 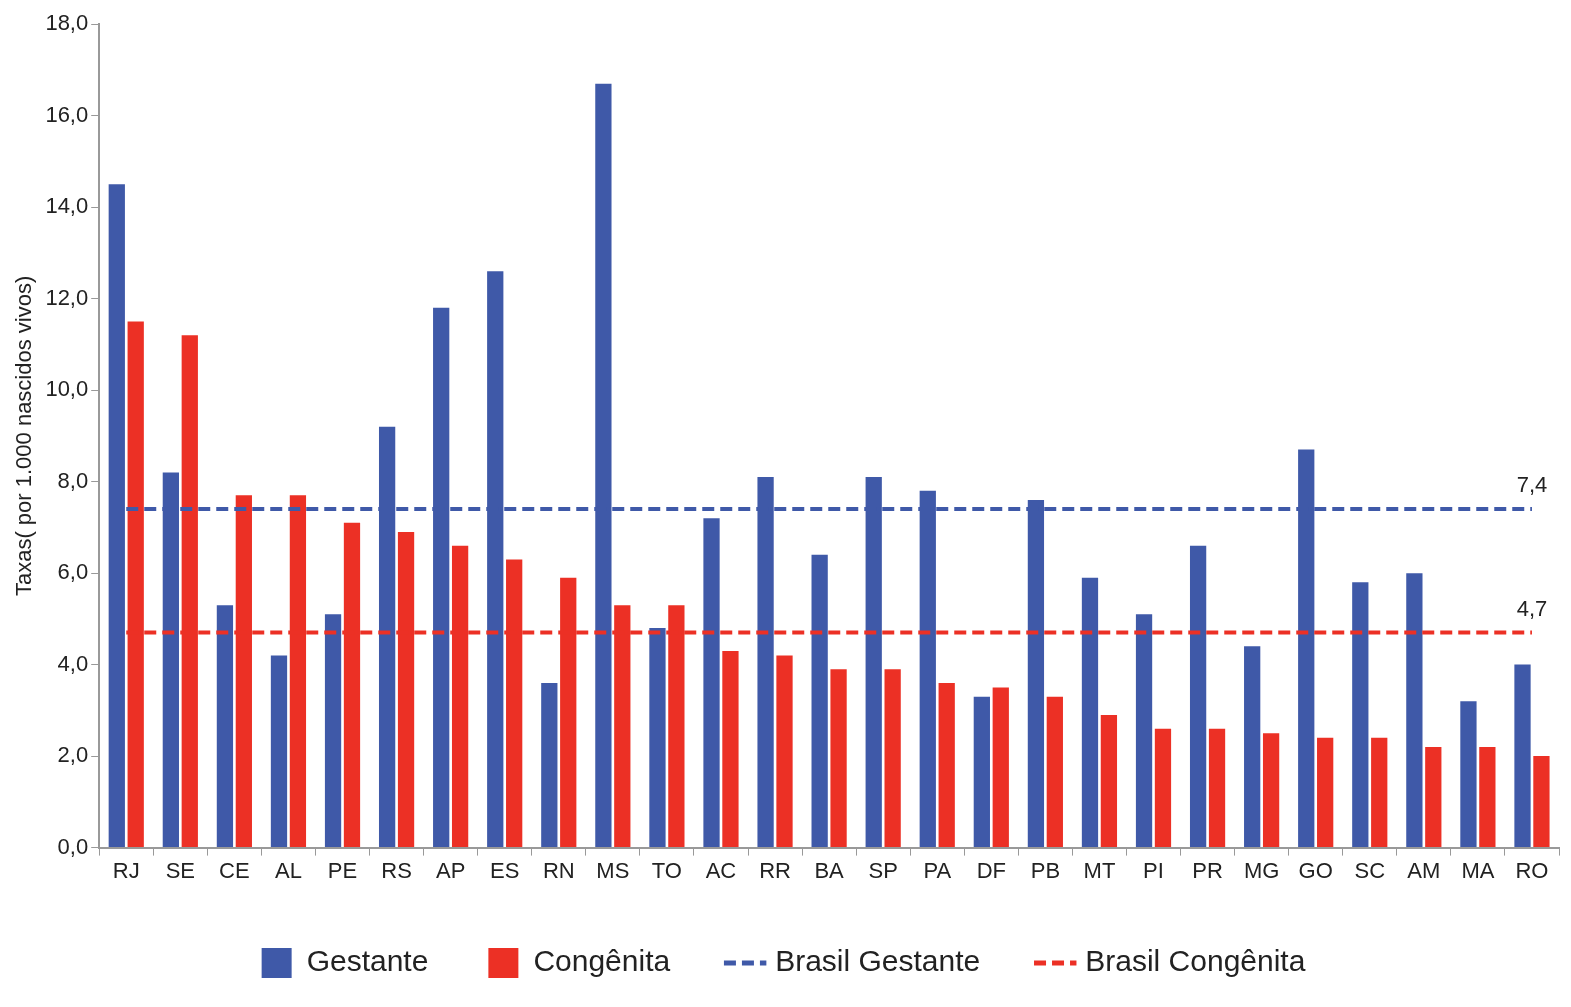 What do you see at coordinates (24, 436) in the screenshot?
I see `y-axis-title: Taxas( por 1.000 nascidos vivos)` at bounding box center [24, 436].